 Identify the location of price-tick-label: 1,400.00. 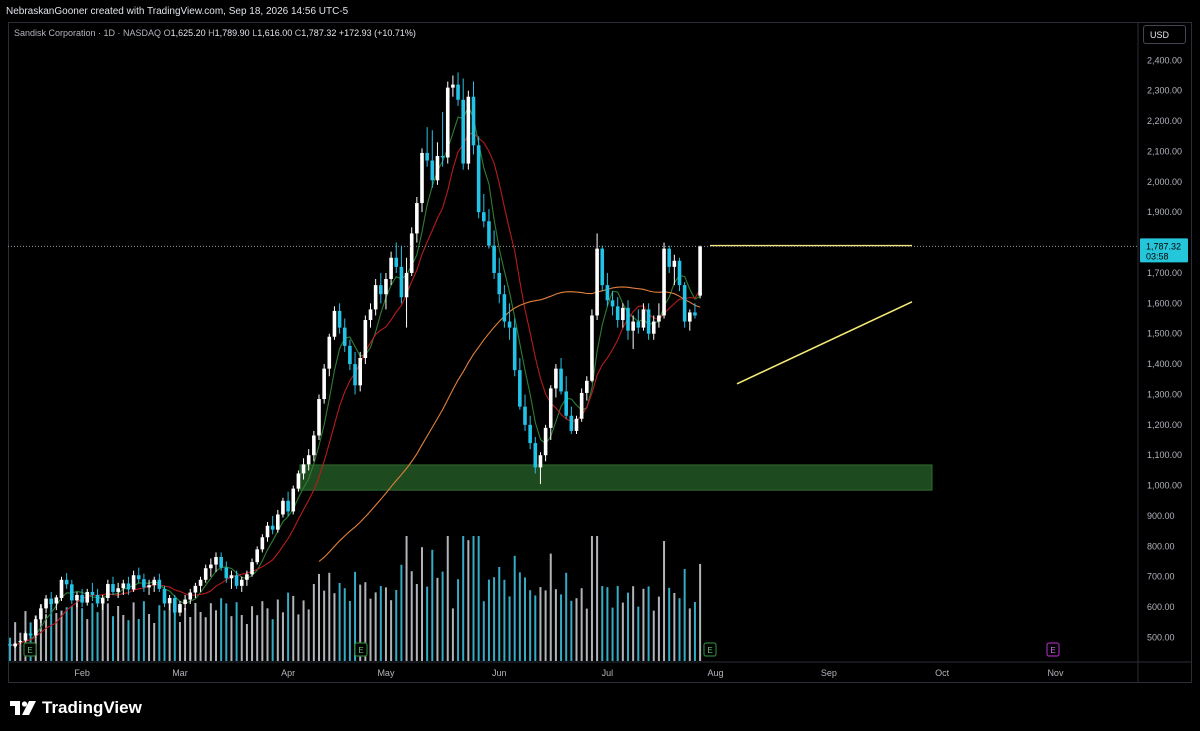
(1164, 364).